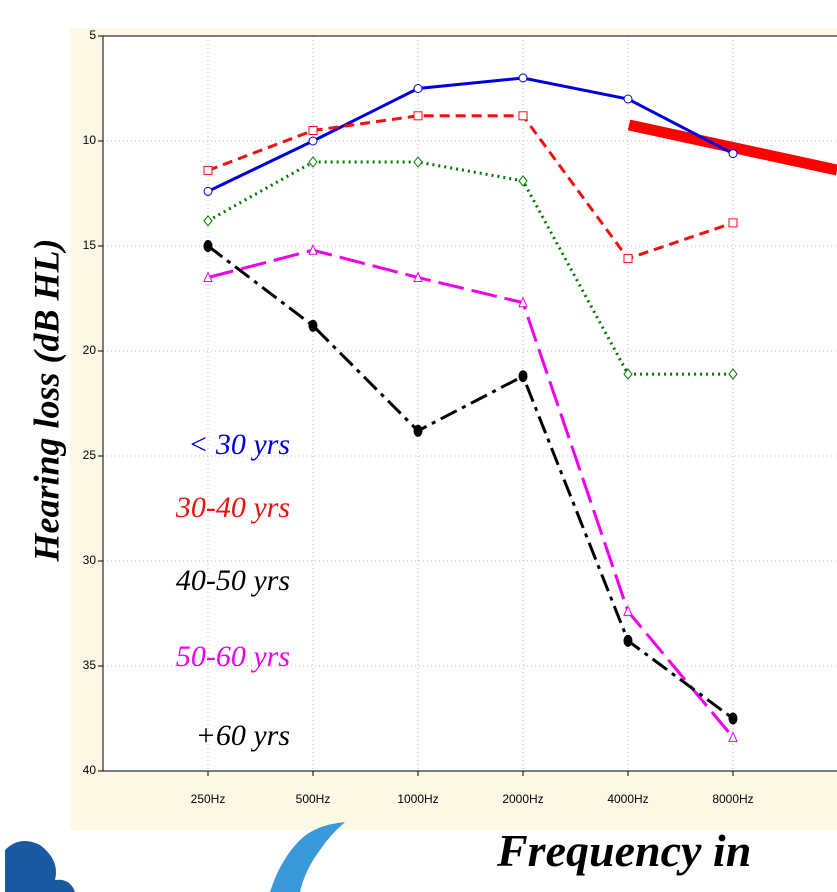 Image resolution: width=837 pixels, height=892 pixels. Describe the element at coordinates (92, 35) in the screenshot. I see `y-tick-label: 5` at that location.